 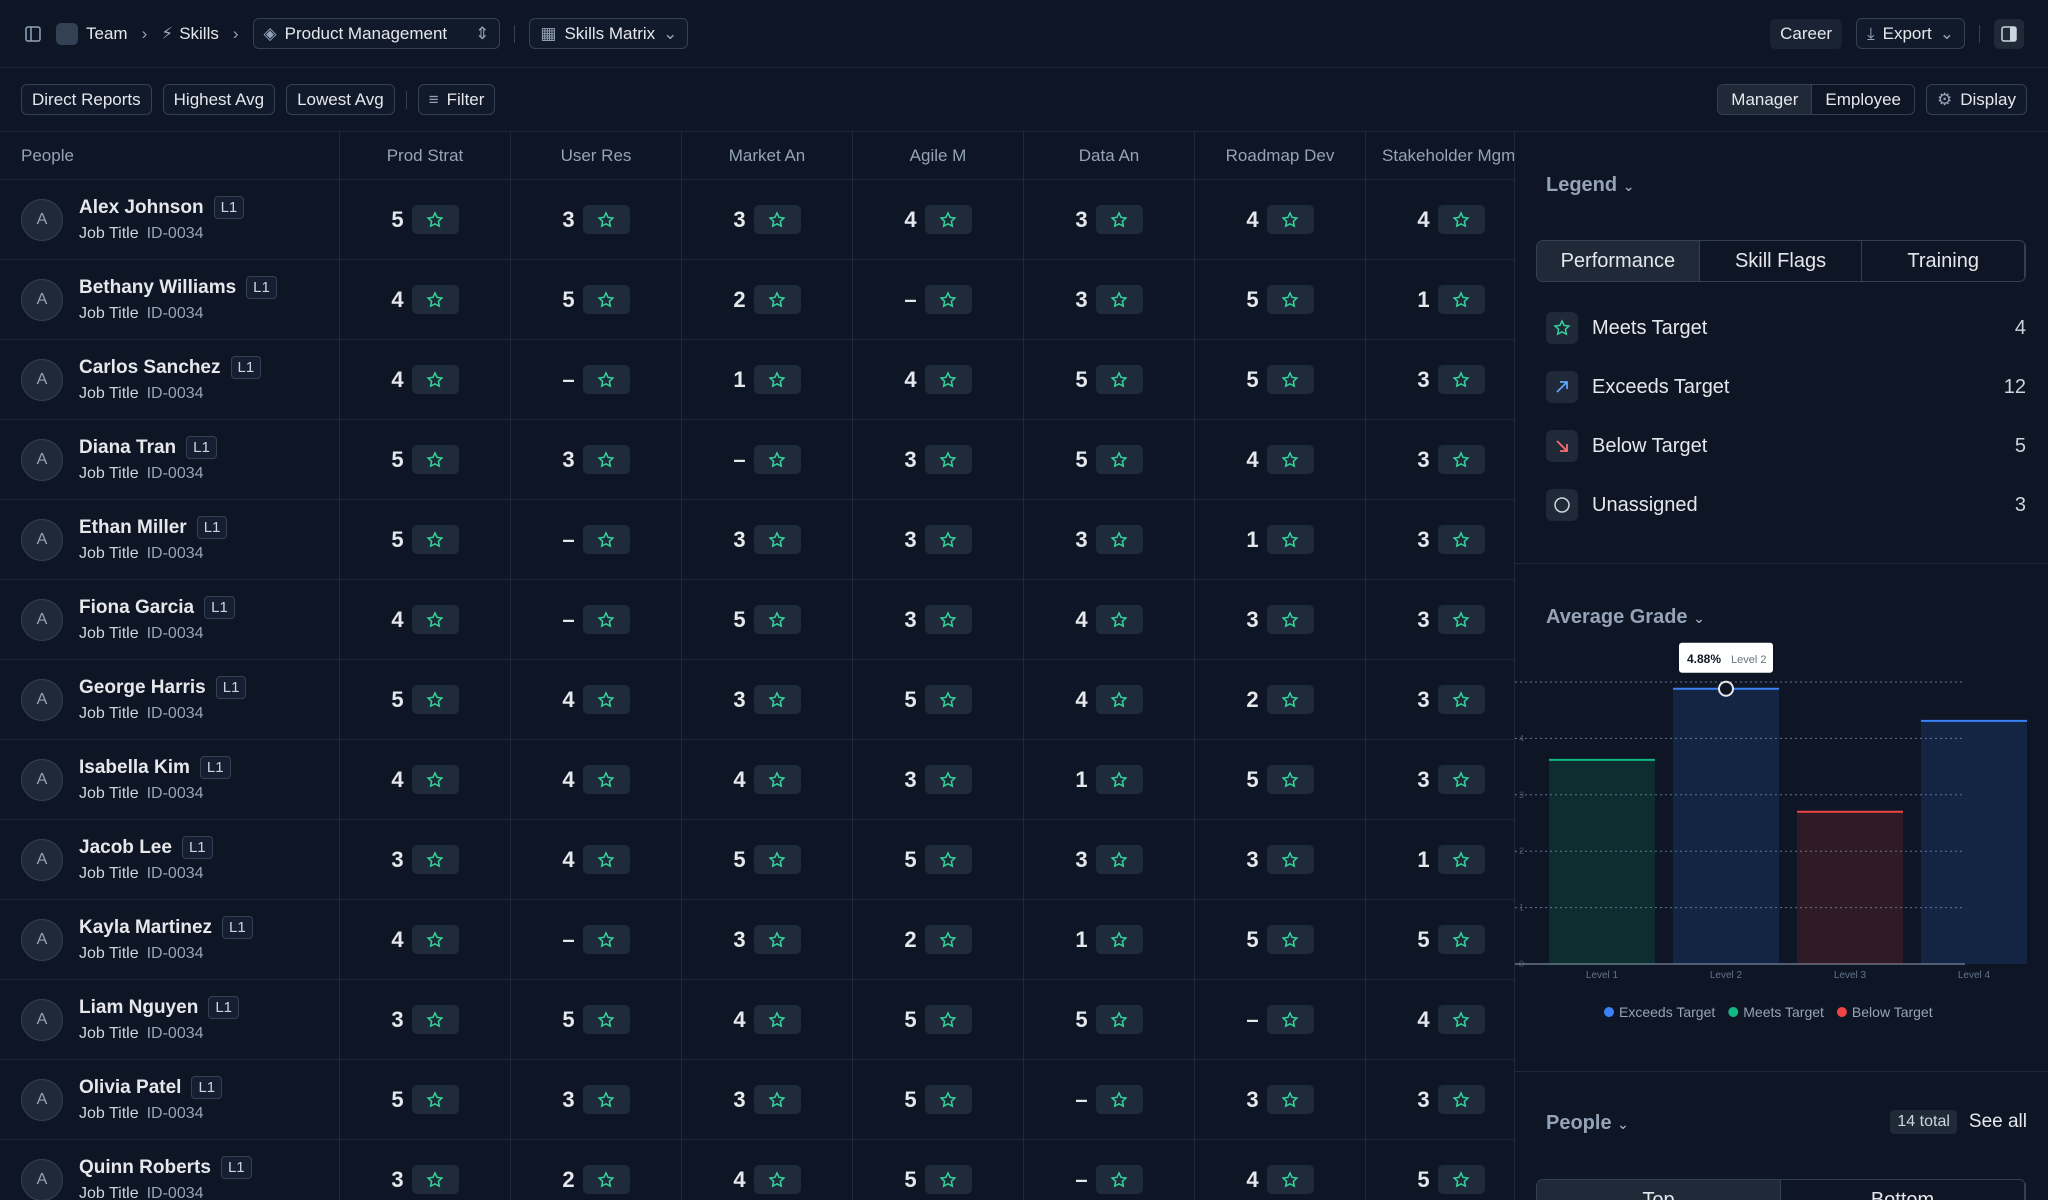 I want to click on person-name: Isabella Kim, so click(x=134, y=767).